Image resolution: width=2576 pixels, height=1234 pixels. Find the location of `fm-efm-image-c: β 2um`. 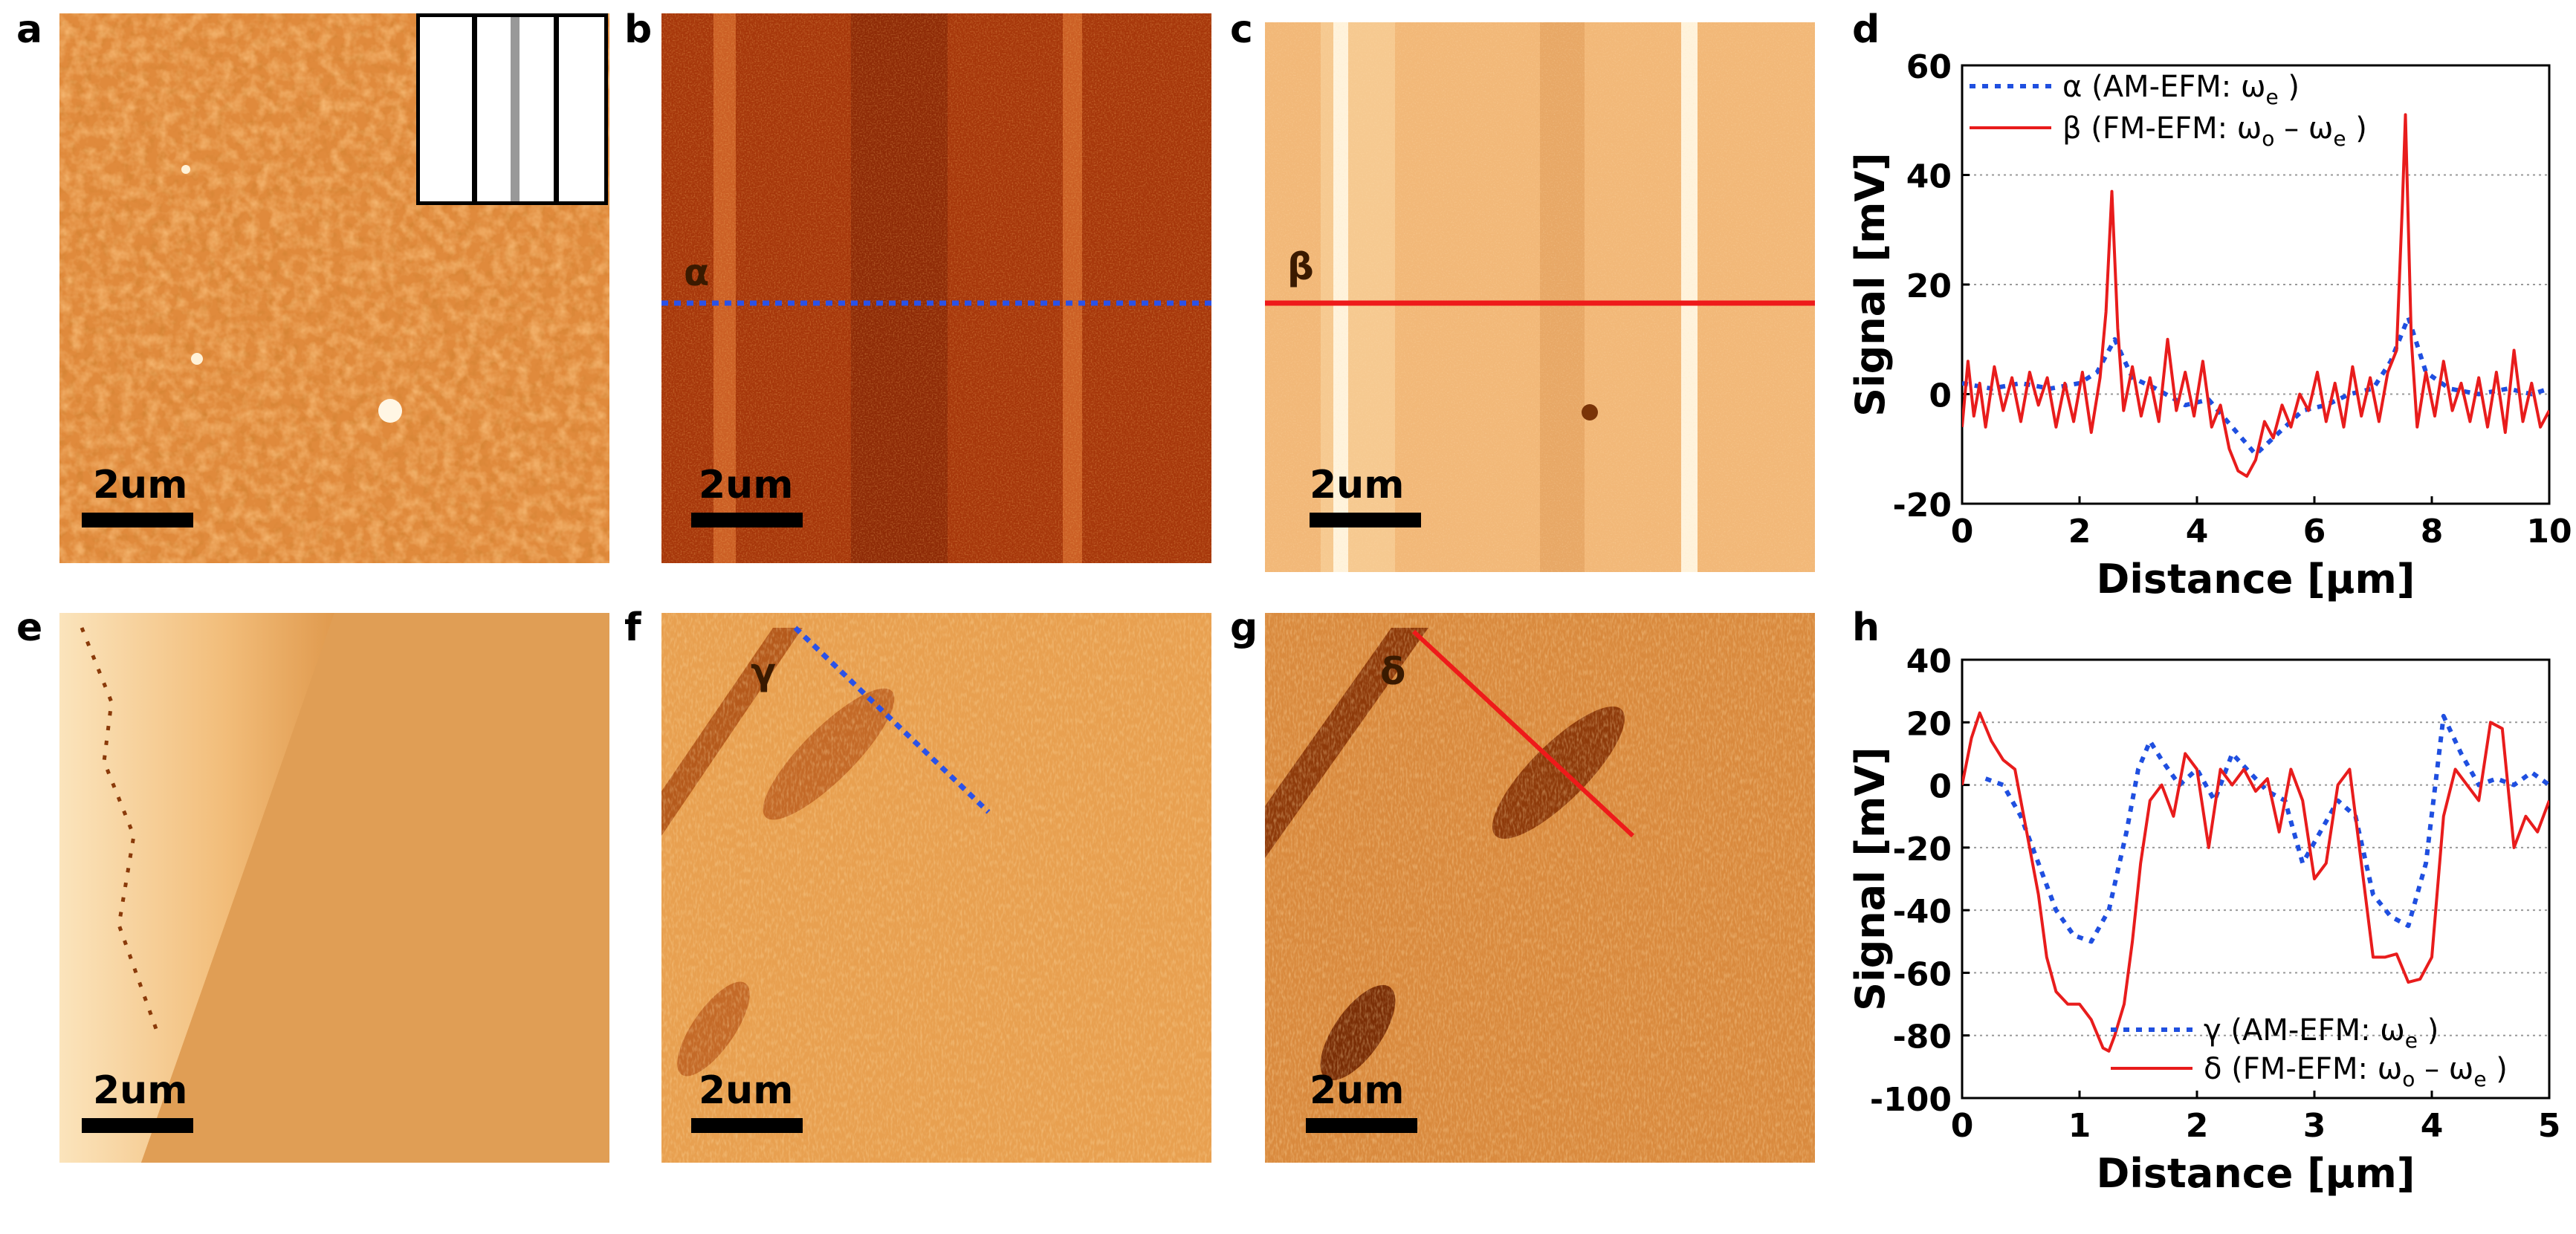

fm-efm-image-c: β 2um is located at coordinates (1540, 297).